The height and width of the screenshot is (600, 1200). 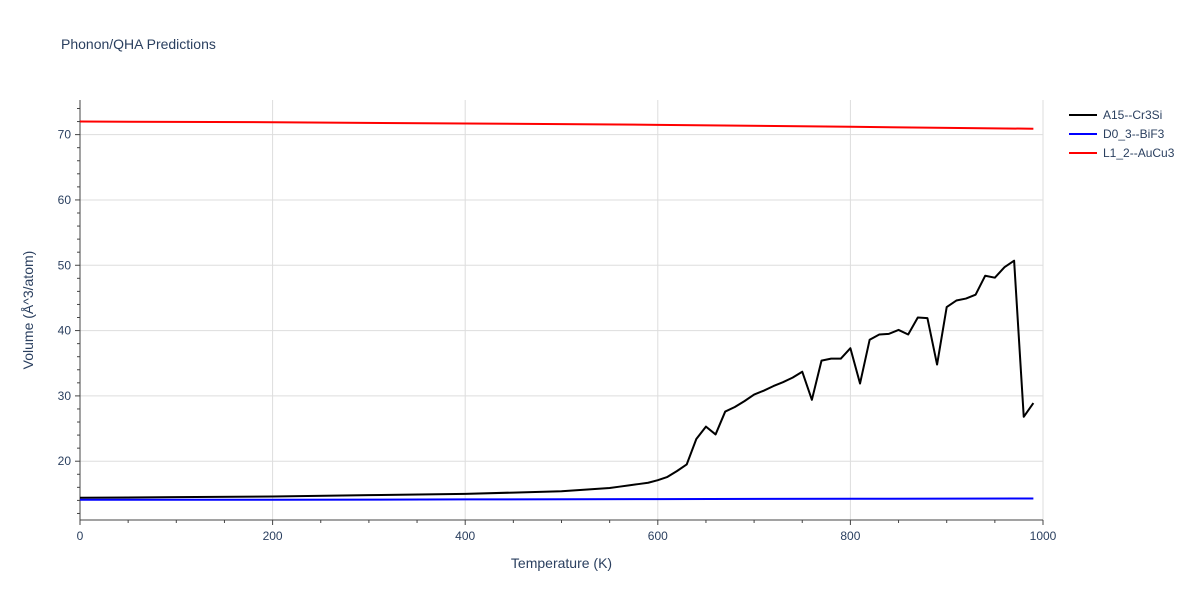 I want to click on y-tick-label: 50, so click(x=65, y=265).